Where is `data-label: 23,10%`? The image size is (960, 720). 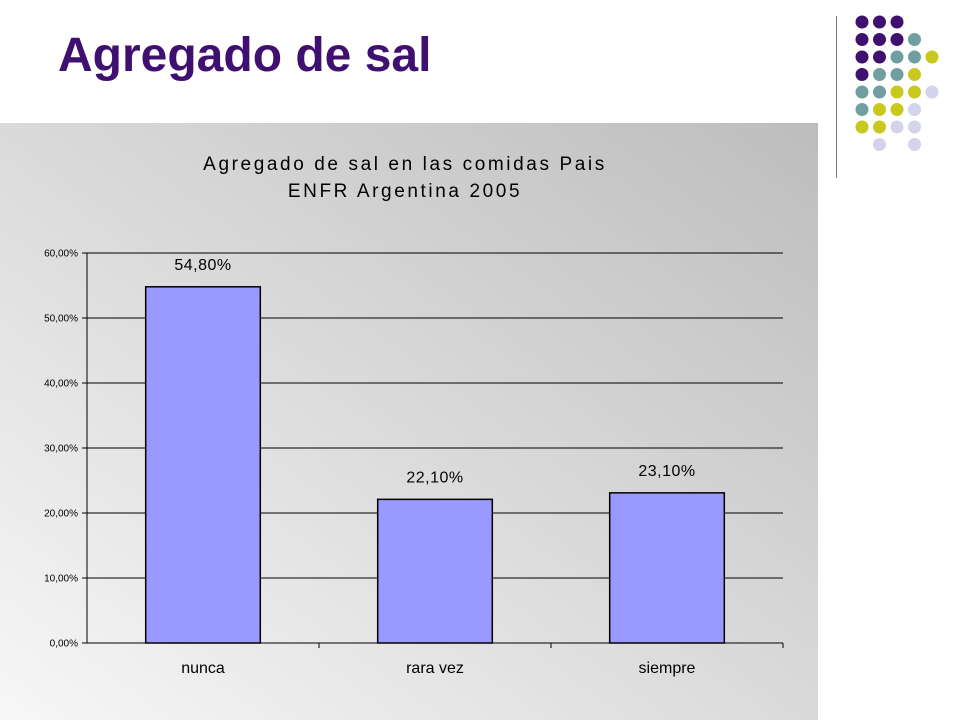 data-label: 23,10% is located at coordinates (666, 471).